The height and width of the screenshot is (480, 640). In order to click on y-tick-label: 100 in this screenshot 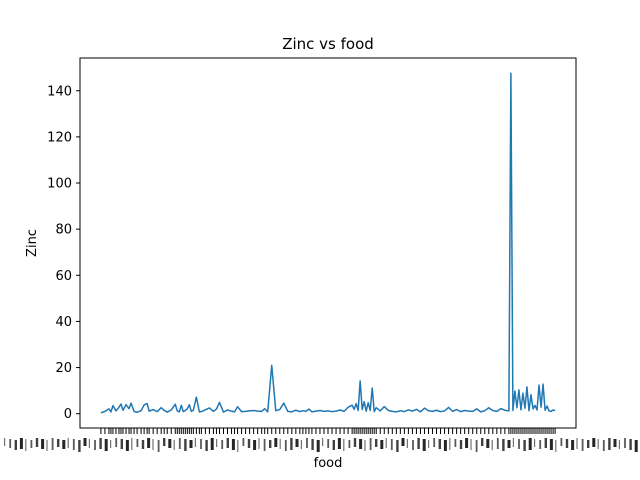, I will do `click(59, 184)`.